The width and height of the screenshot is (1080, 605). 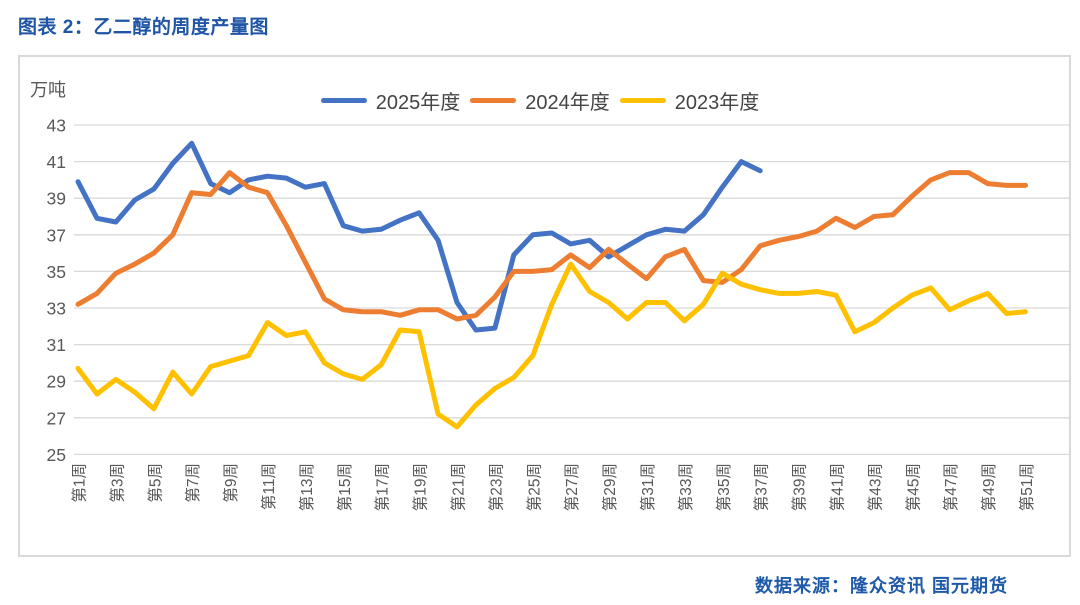 What do you see at coordinates (648, 487) in the screenshot?
I see `x-axis-tick-label: 第31周` at bounding box center [648, 487].